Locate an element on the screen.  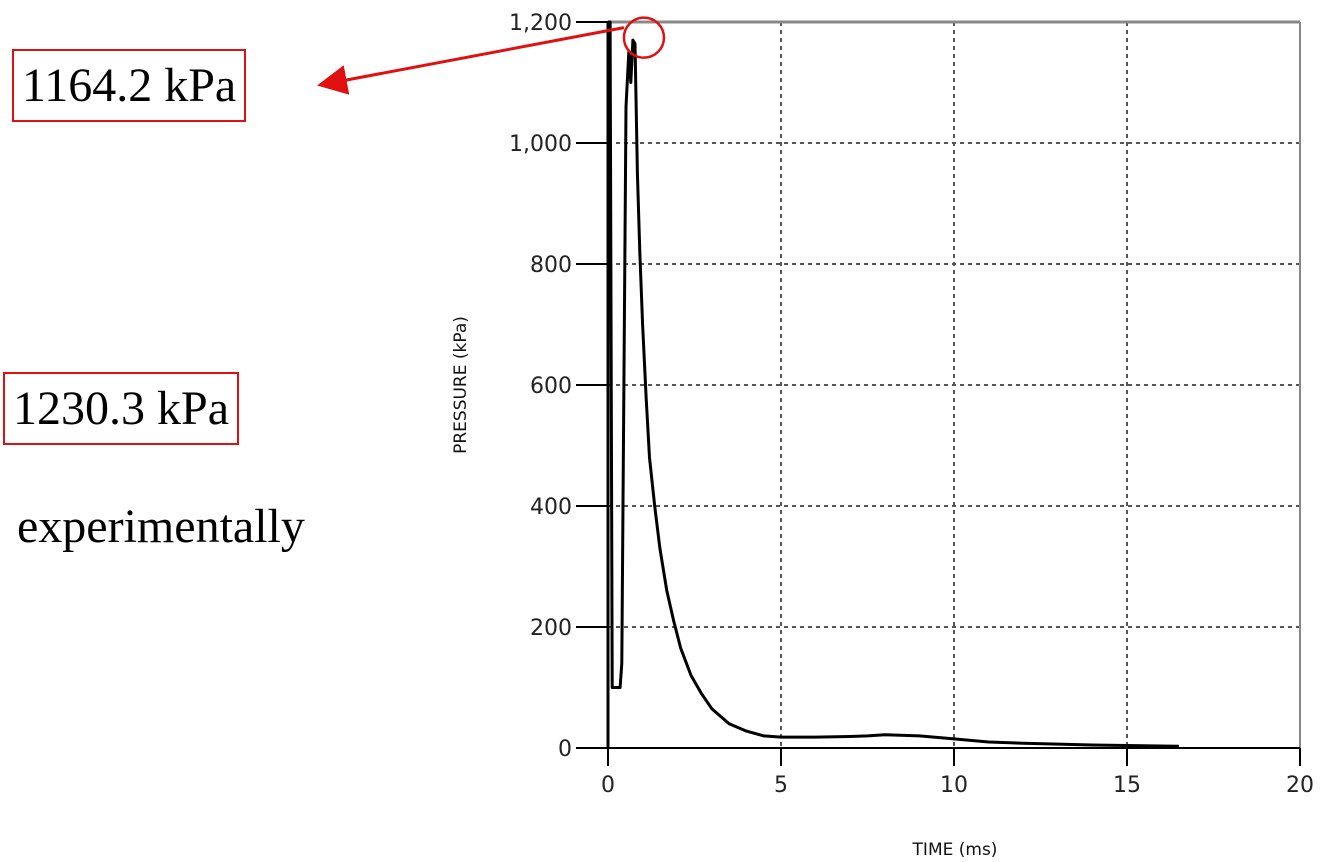
y-axis-label: PRESSURE (kPa) is located at coordinates (461, 385).